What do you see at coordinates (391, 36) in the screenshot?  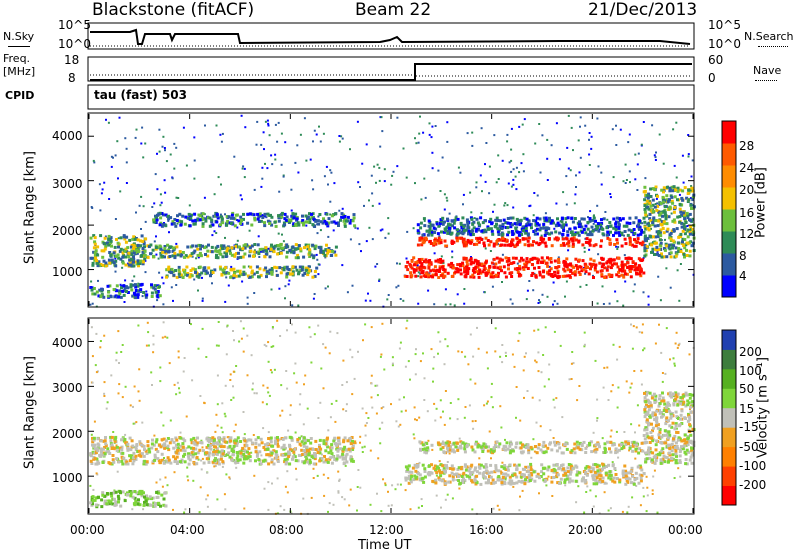 I see `noise-panel-frame` at bounding box center [391, 36].